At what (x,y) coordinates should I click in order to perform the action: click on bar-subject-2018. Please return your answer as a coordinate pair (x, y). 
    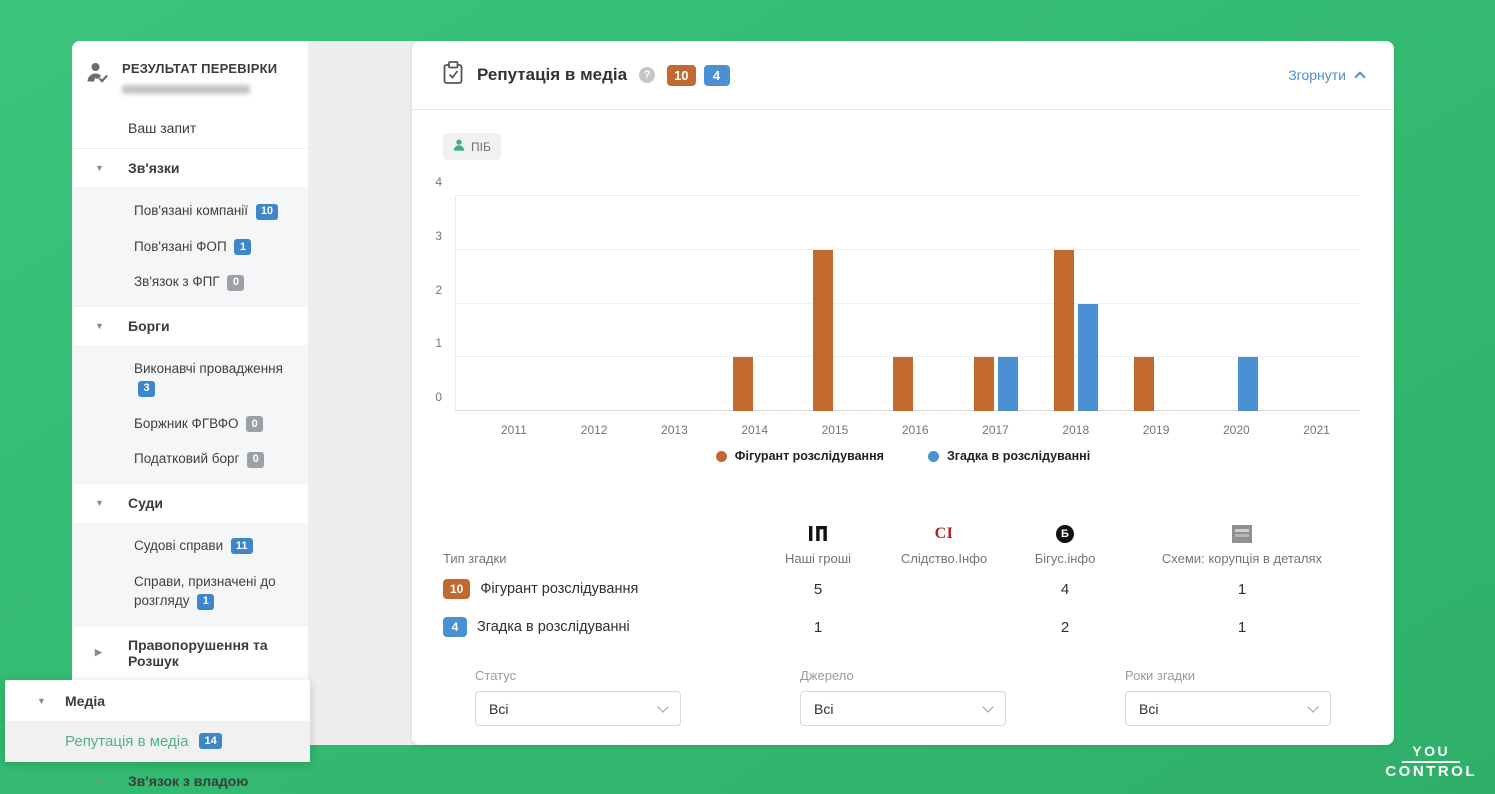
    Looking at the image, I should click on (1063, 330).